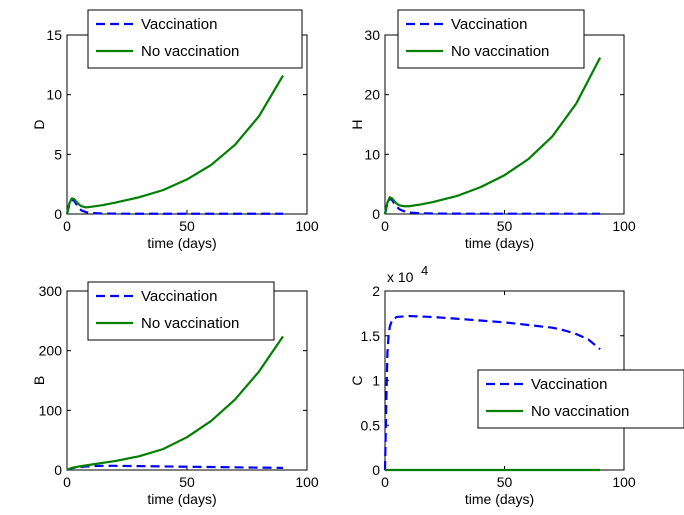 This screenshot has width=684, height=515. What do you see at coordinates (376, 291) in the screenshot?
I see `y-tick-label: 2` at bounding box center [376, 291].